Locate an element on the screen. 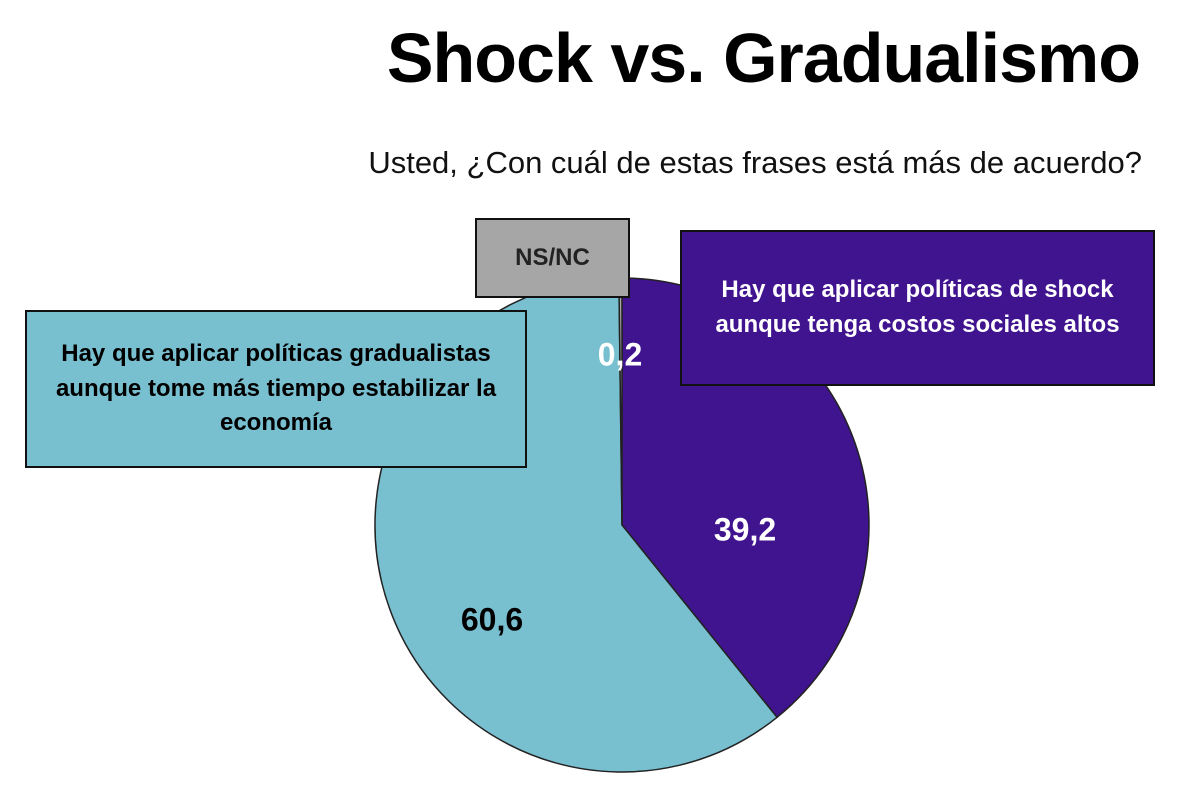  value-label: 60,6 is located at coordinates (492, 619).